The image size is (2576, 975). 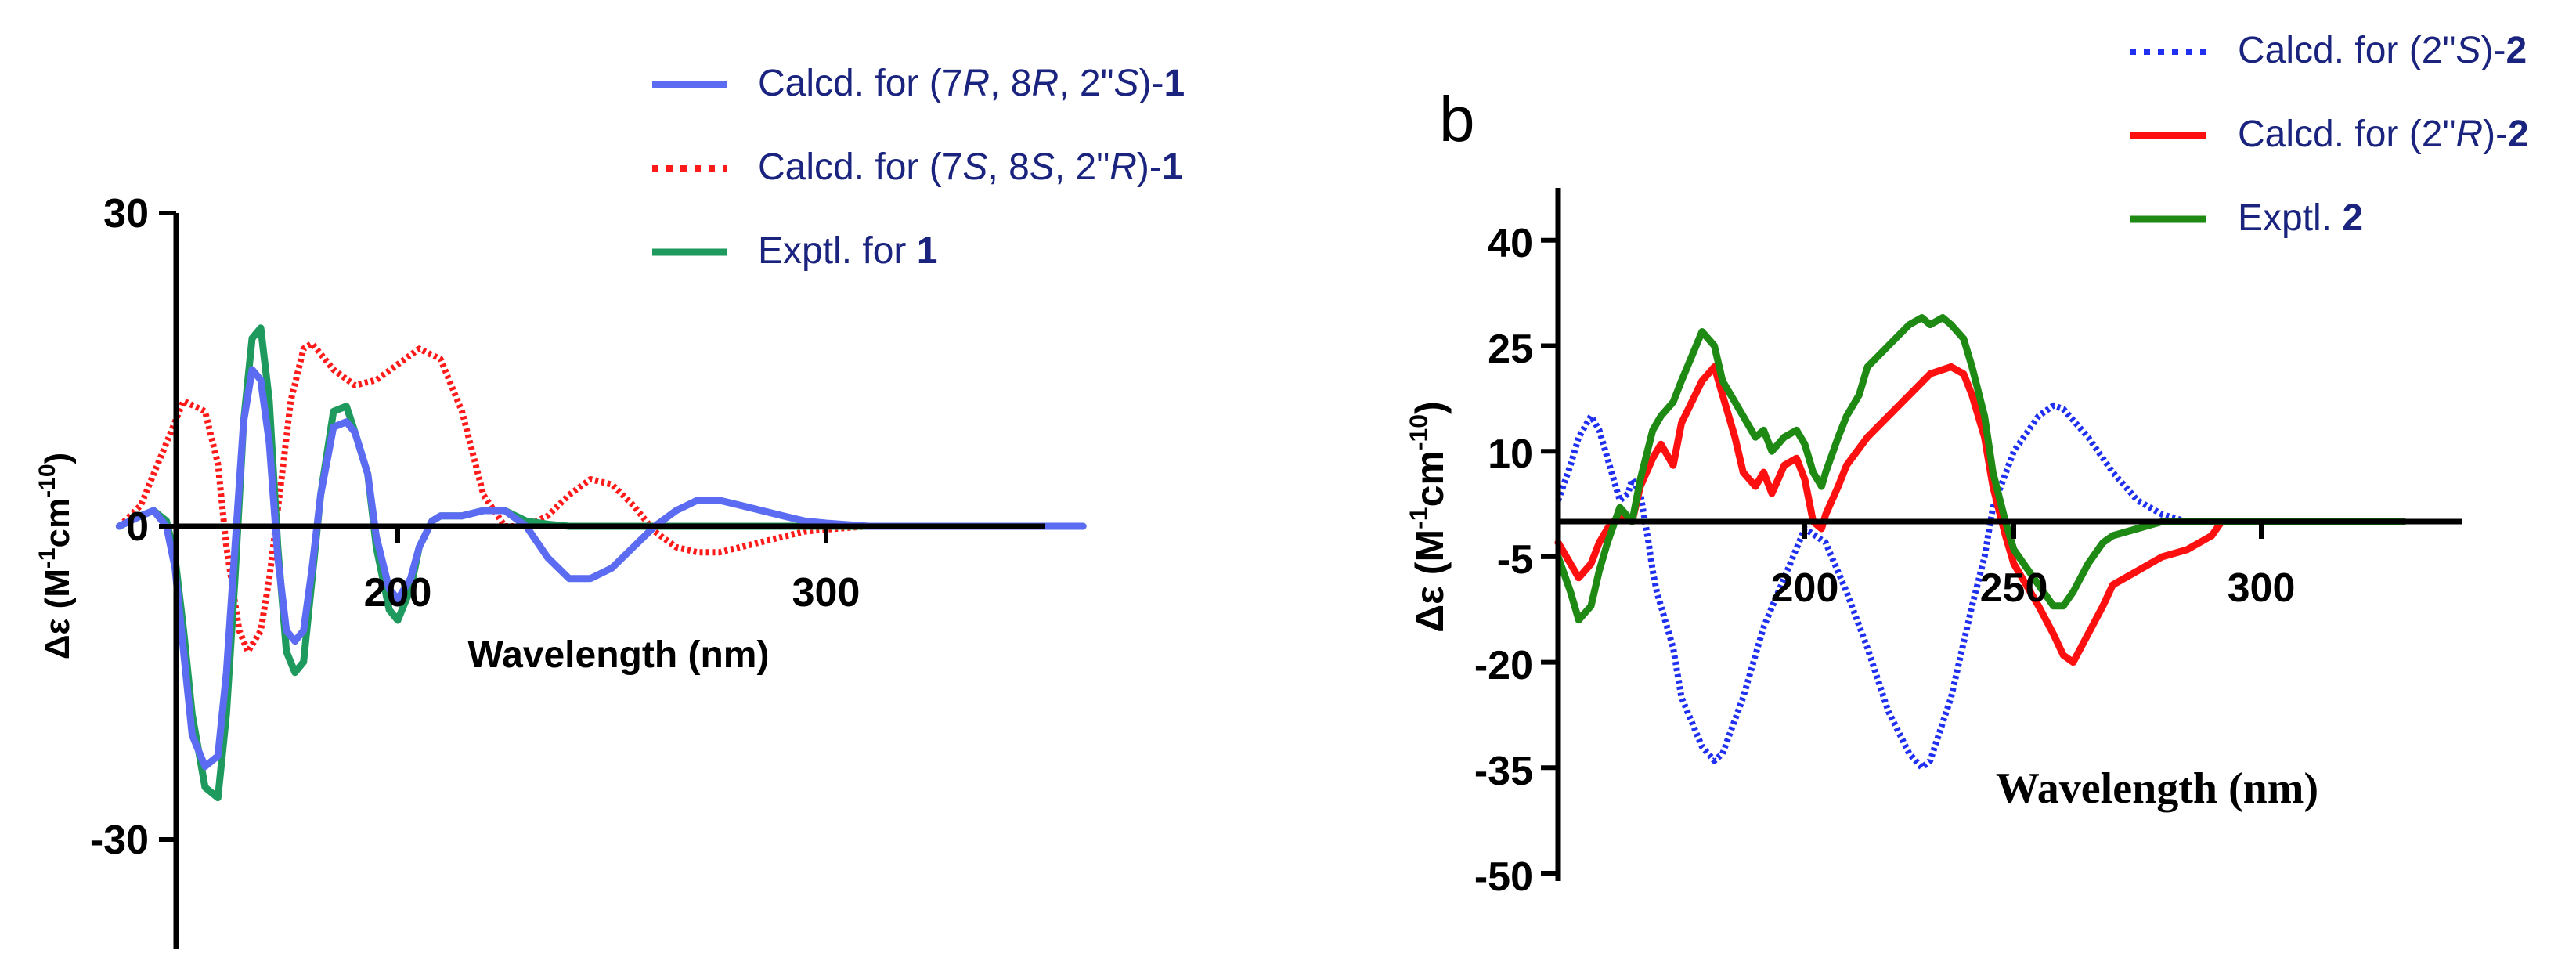 What do you see at coordinates (2290, 218) in the screenshot?
I see `legend-text-run: Exptl.` at bounding box center [2290, 218].